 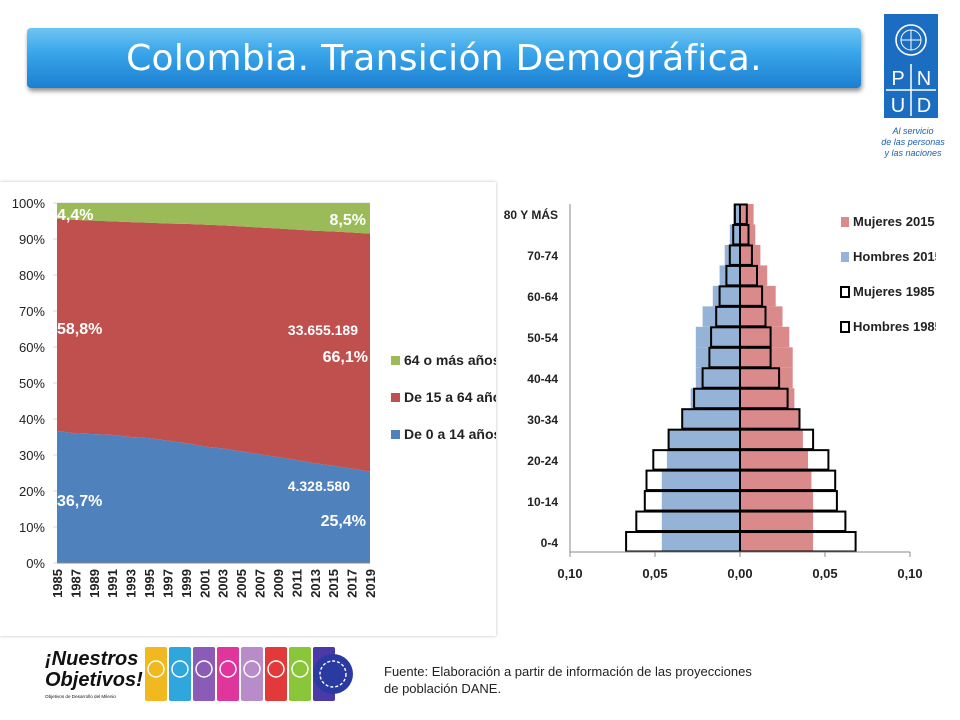 What do you see at coordinates (333, 583) in the screenshot?
I see `x-tick-label: 2015` at bounding box center [333, 583].